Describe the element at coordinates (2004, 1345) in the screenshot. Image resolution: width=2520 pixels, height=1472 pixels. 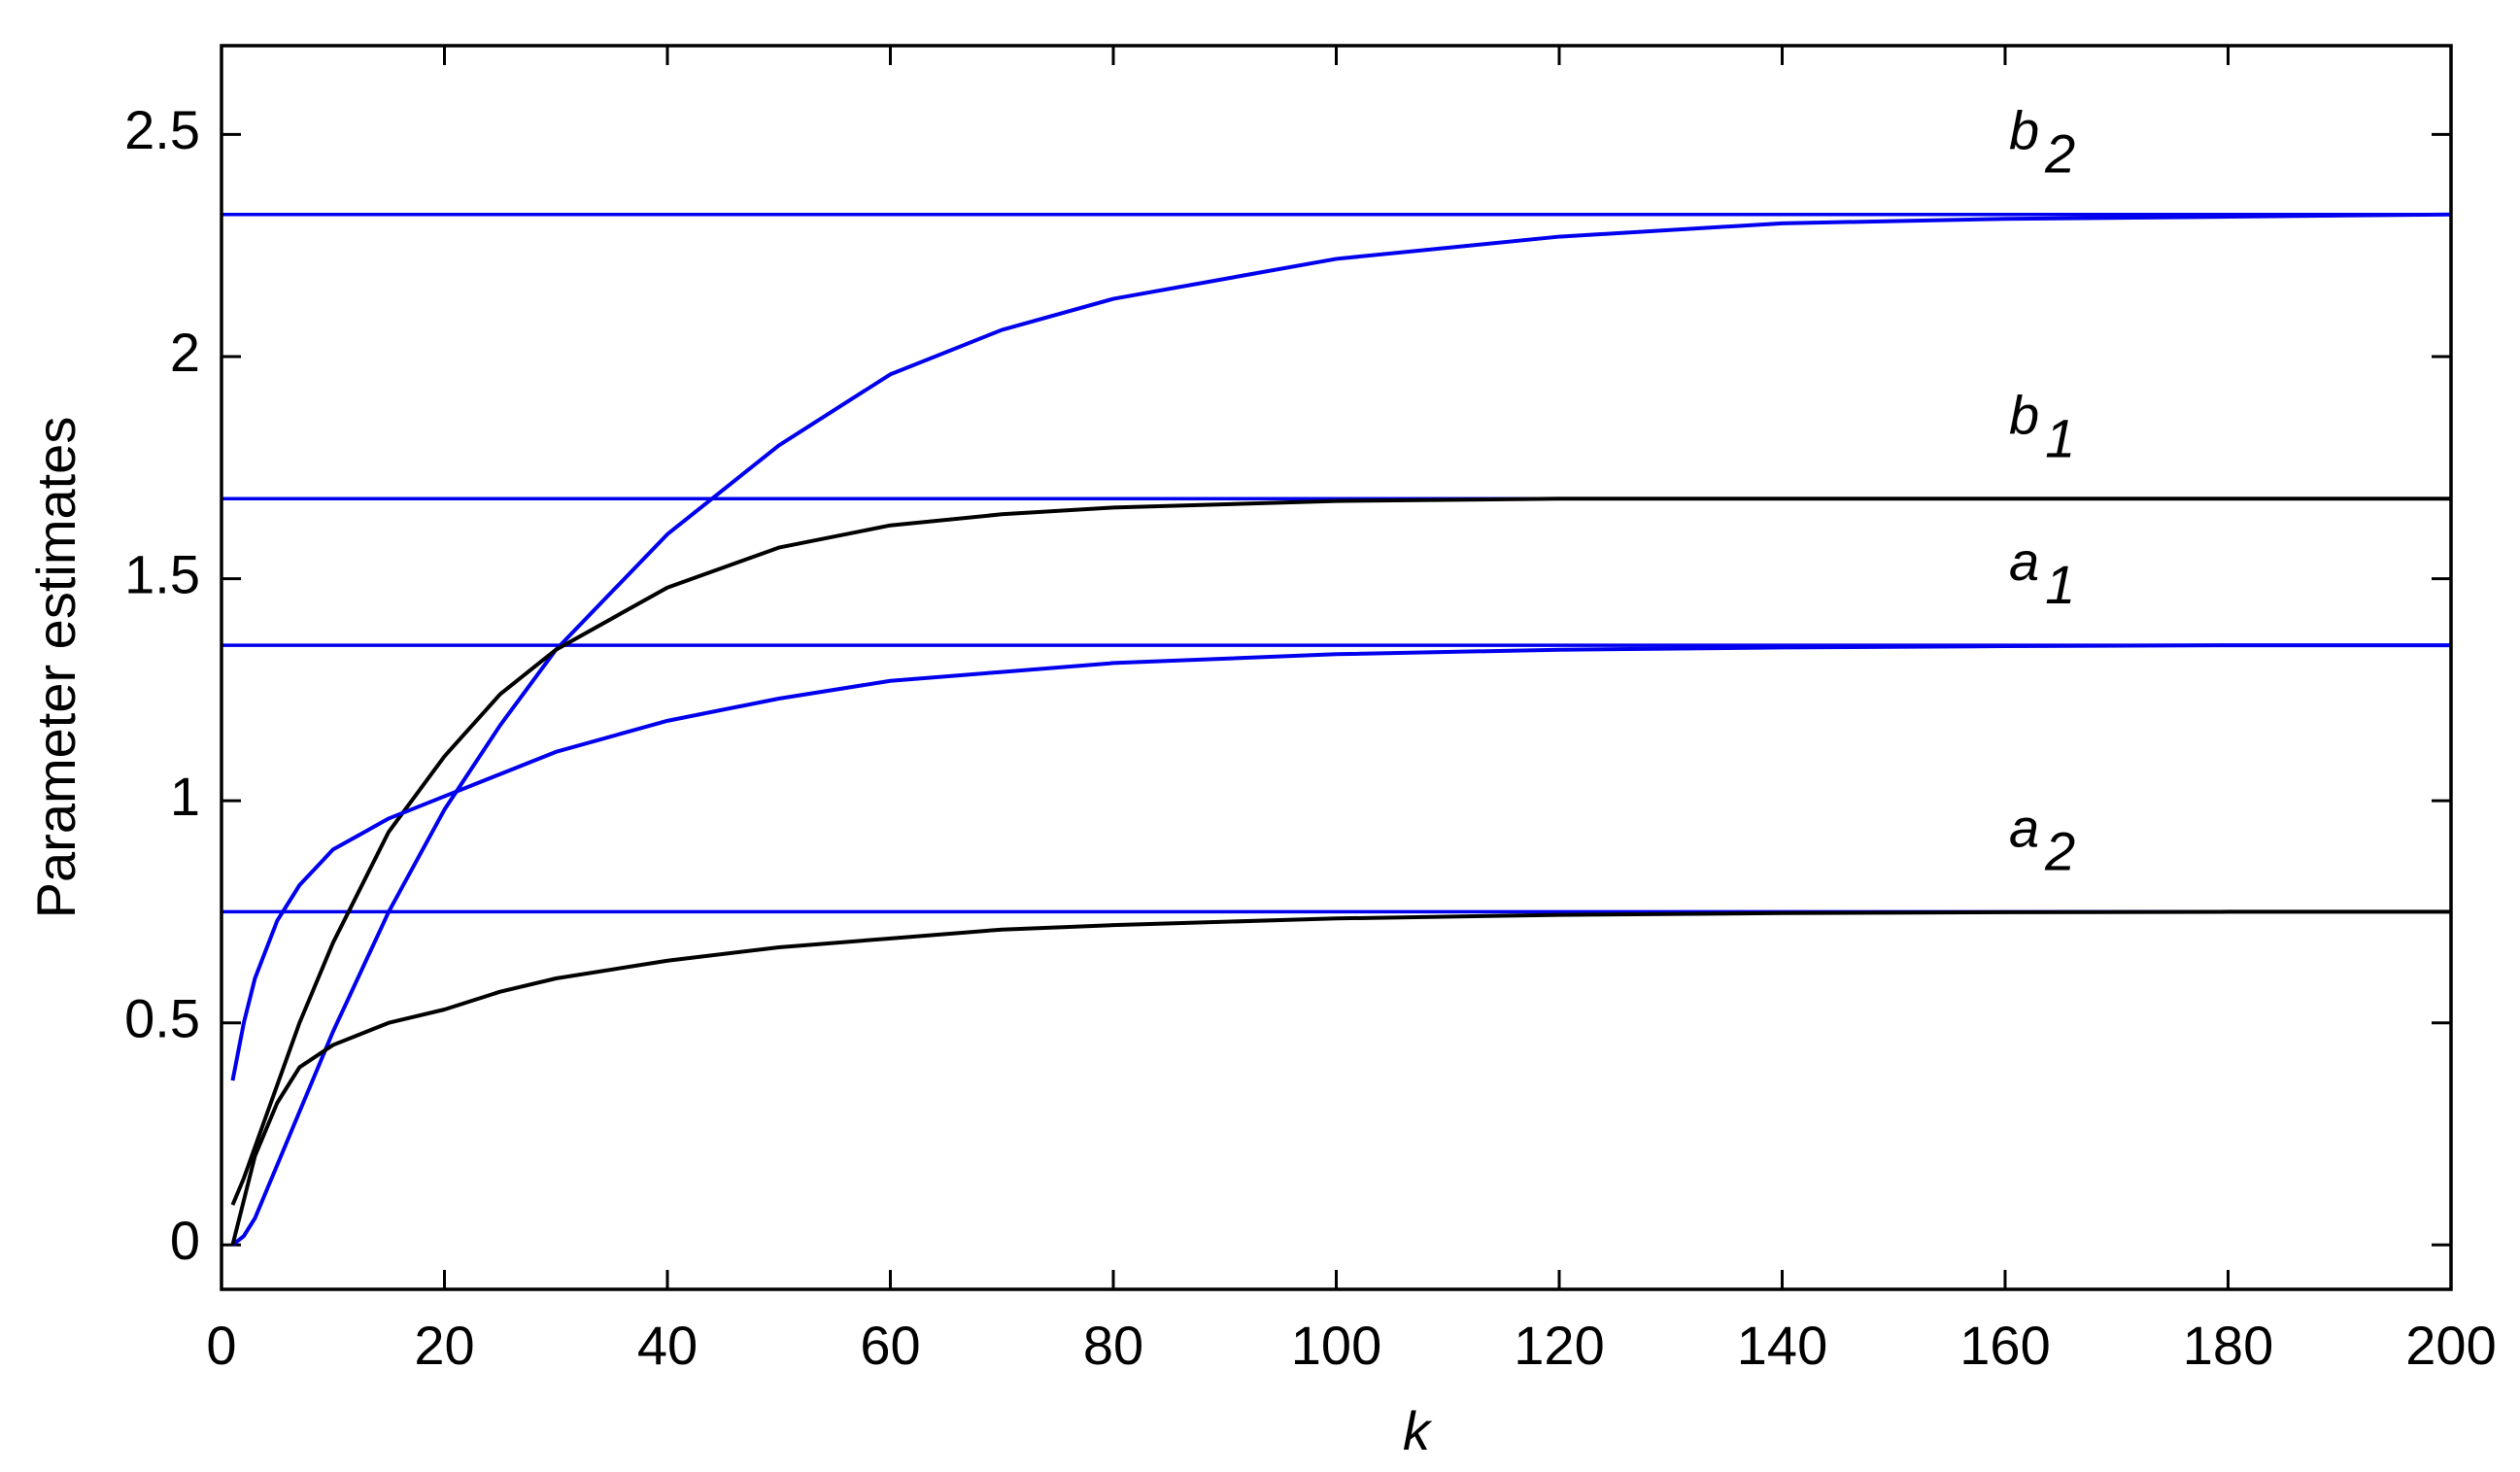
I see `x-tick-label: 160` at that location.